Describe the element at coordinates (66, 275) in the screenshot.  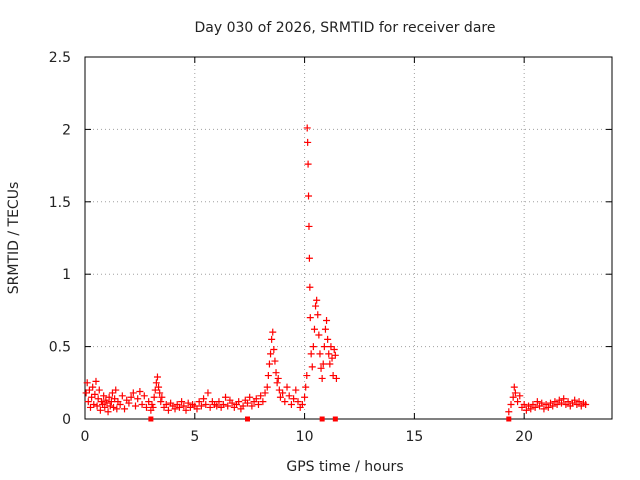
I see `y-tick-label: 1` at that location.